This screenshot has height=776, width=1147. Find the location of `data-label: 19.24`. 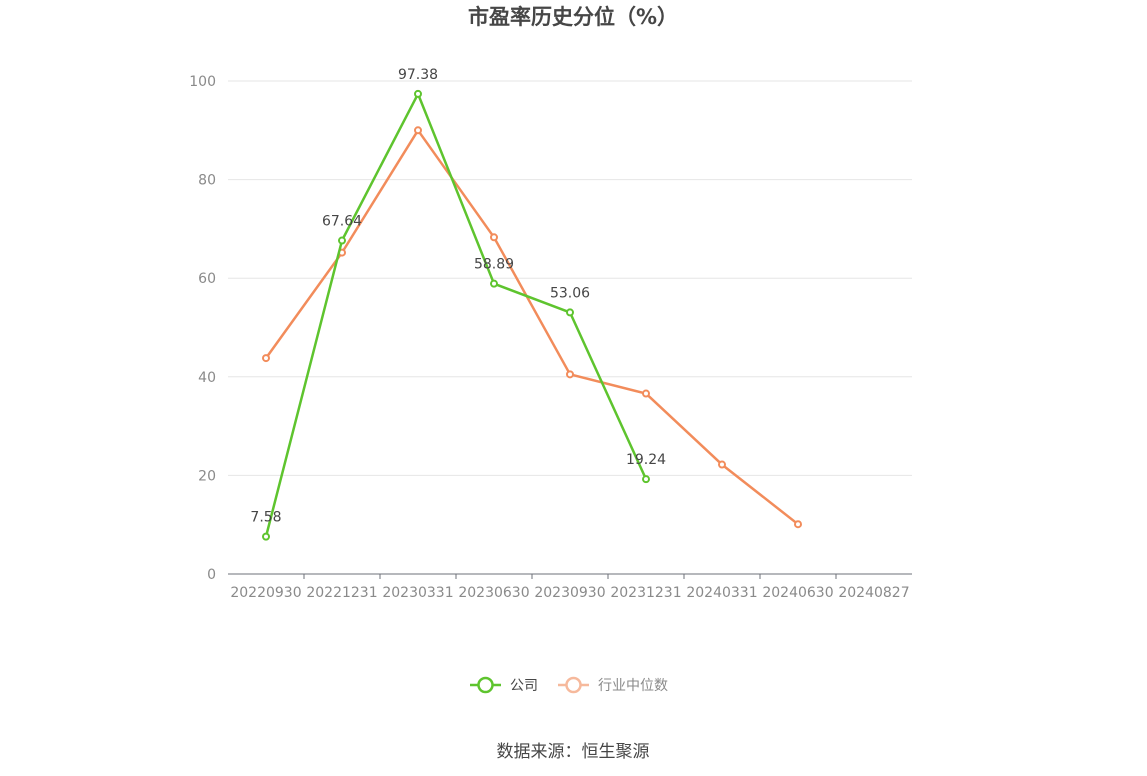

data-label: 19.24 is located at coordinates (646, 460).